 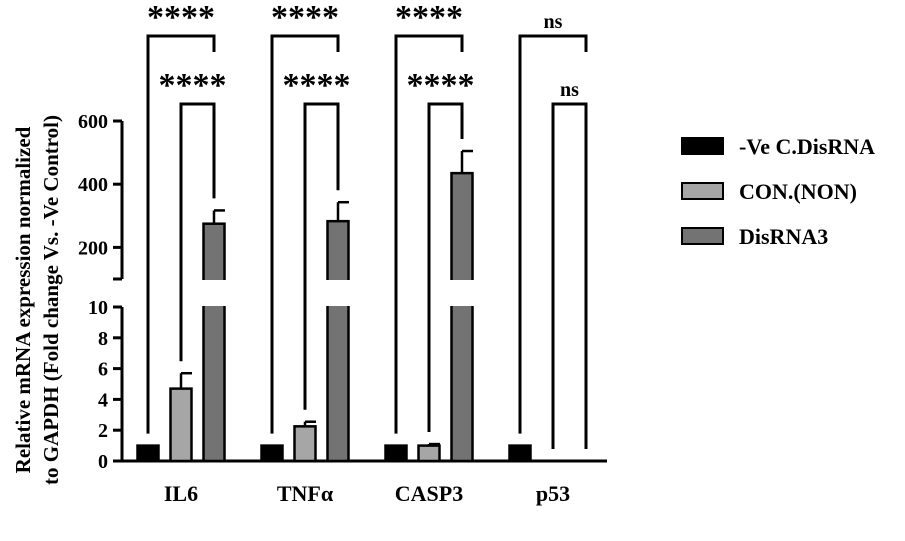 I want to click on x-tick-label: TNFα, so click(x=305, y=493).